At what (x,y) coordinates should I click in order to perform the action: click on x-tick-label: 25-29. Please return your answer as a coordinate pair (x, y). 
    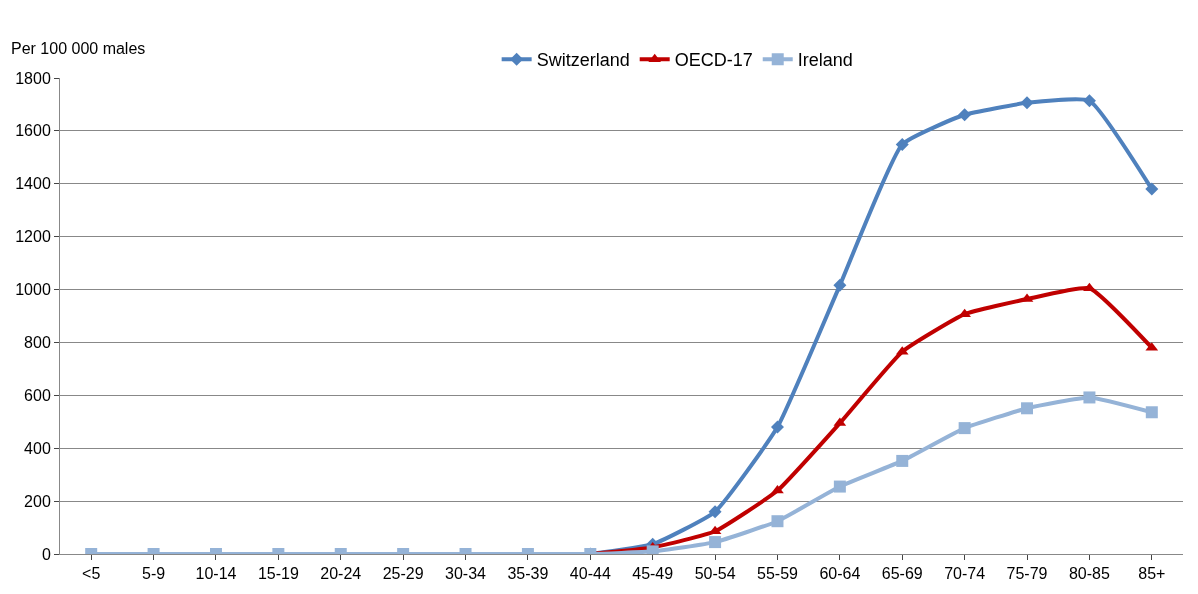
    Looking at the image, I should click on (403, 574).